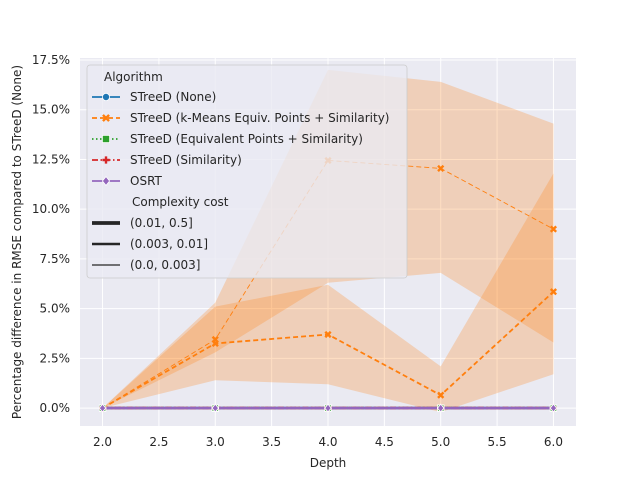 This screenshot has height=480, width=640. I want to click on x-tick-label: 6.0, so click(553, 442).